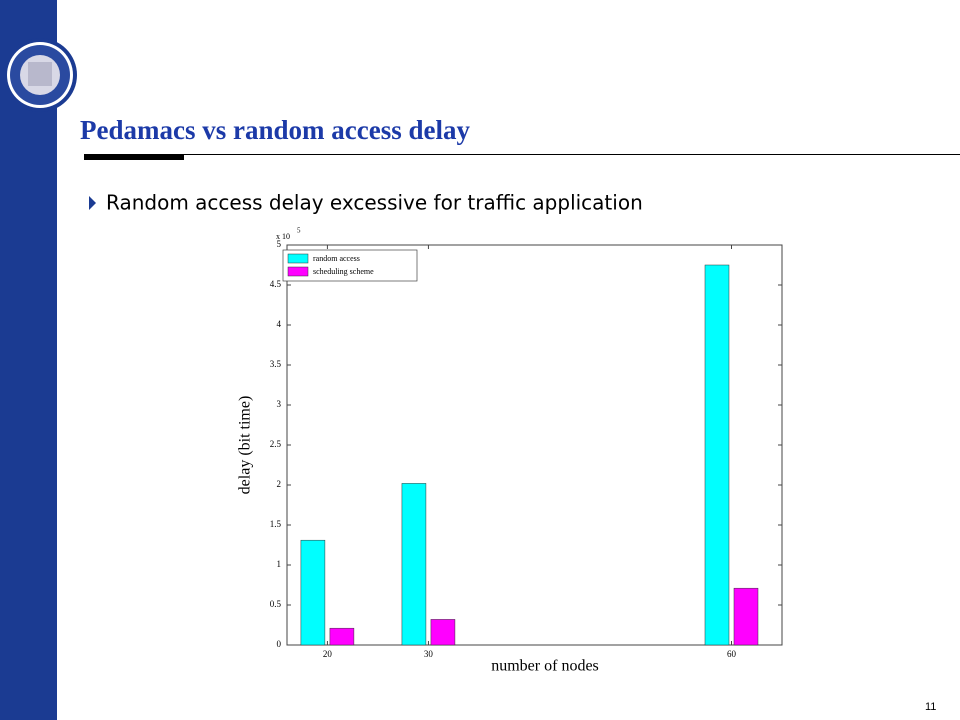 This screenshot has width=960, height=720. What do you see at coordinates (279, 324) in the screenshot?
I see `y-tick-label: 4` at bounding box center [279, 324].